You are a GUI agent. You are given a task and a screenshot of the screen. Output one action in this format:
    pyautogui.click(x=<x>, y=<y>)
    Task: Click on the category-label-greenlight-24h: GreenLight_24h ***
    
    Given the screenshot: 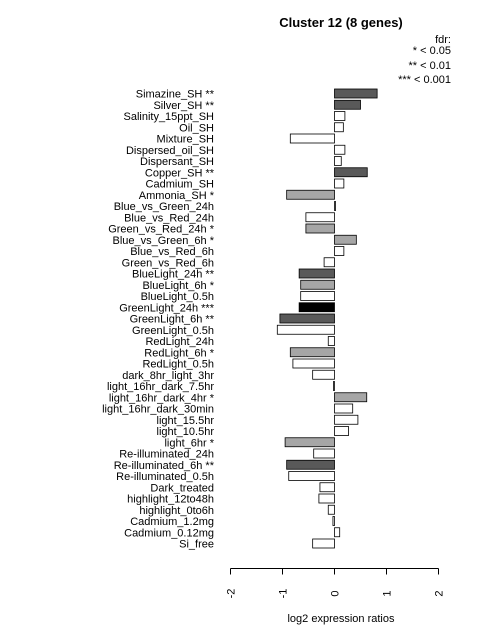 What is the action you would take?
    pyautogui.click(x=167, y=308)
    